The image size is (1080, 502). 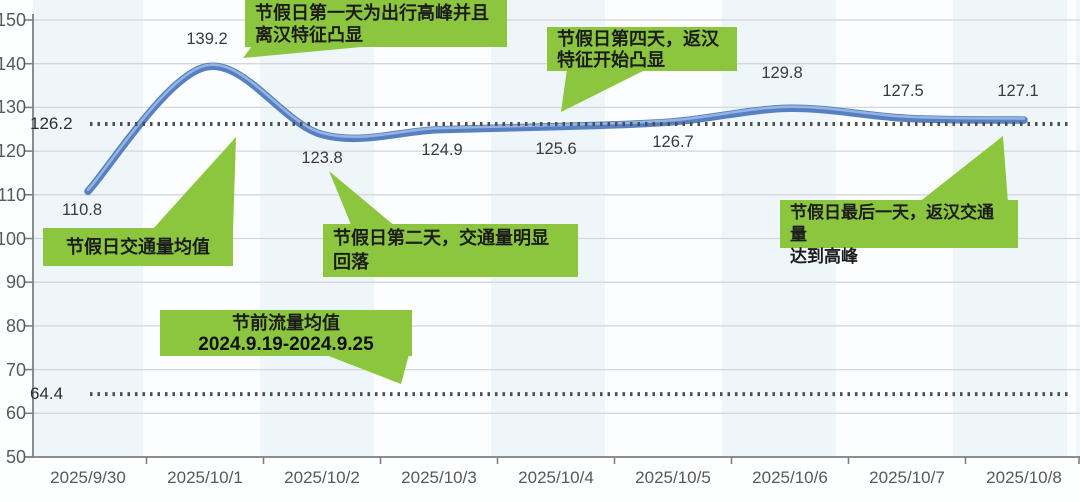 I want to click on y-axis-tick-label: 80, so click(x=15, y=325).